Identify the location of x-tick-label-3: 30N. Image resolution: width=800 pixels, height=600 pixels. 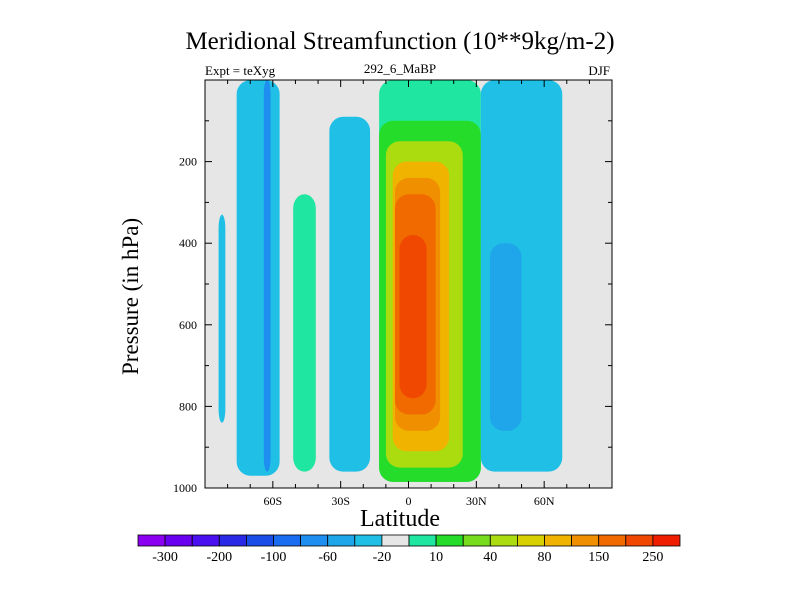
(476, 501).